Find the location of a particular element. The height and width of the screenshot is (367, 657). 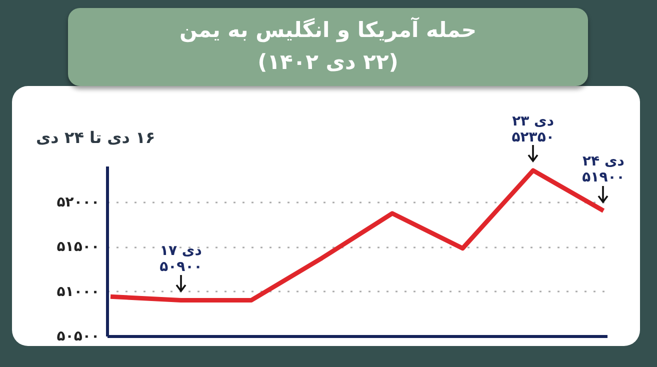

chart-subtitle: ۱۶ دی تا ۲۴ دی is located at coordinates (96, 137).